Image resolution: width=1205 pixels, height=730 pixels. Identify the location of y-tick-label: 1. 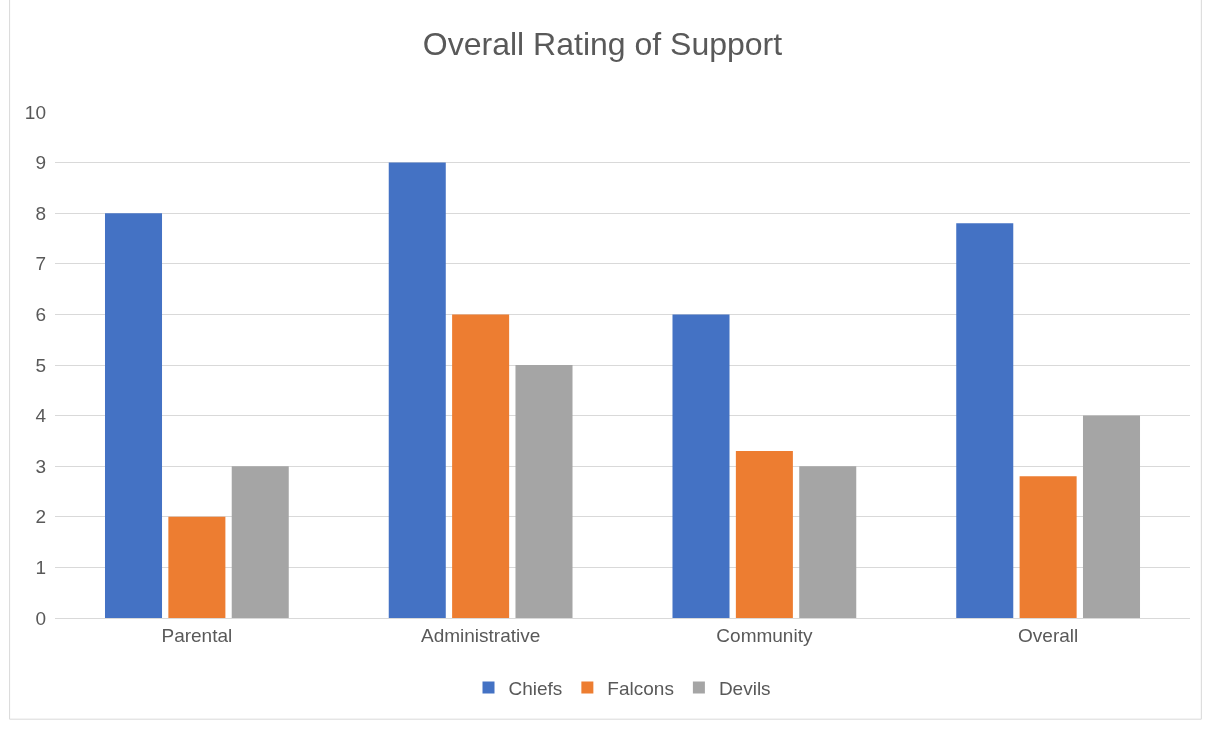
(40, 568).